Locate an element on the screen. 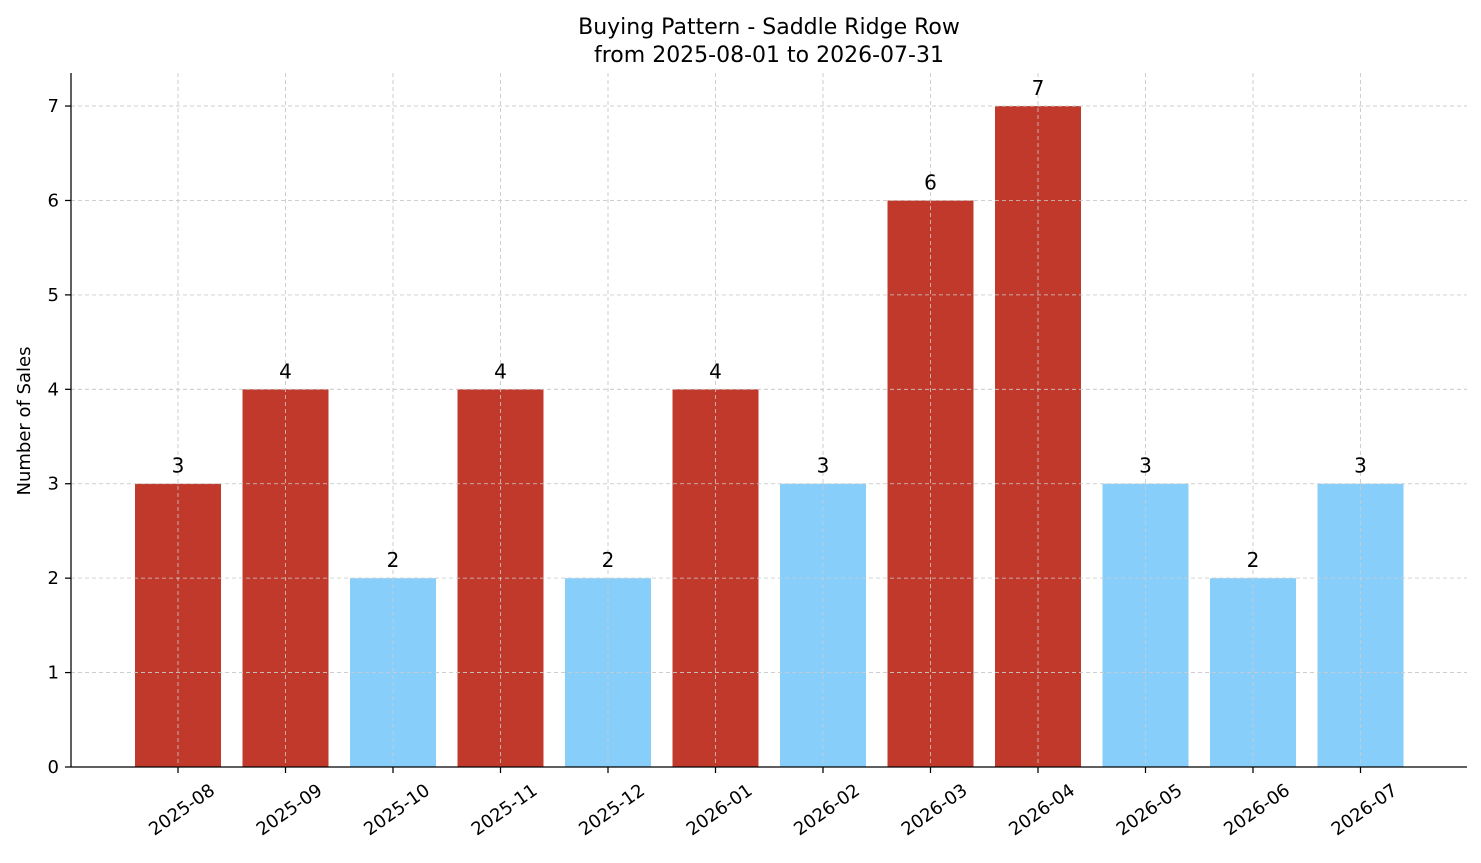  y-tick-label: 6 is located at coordinates (53, 200).